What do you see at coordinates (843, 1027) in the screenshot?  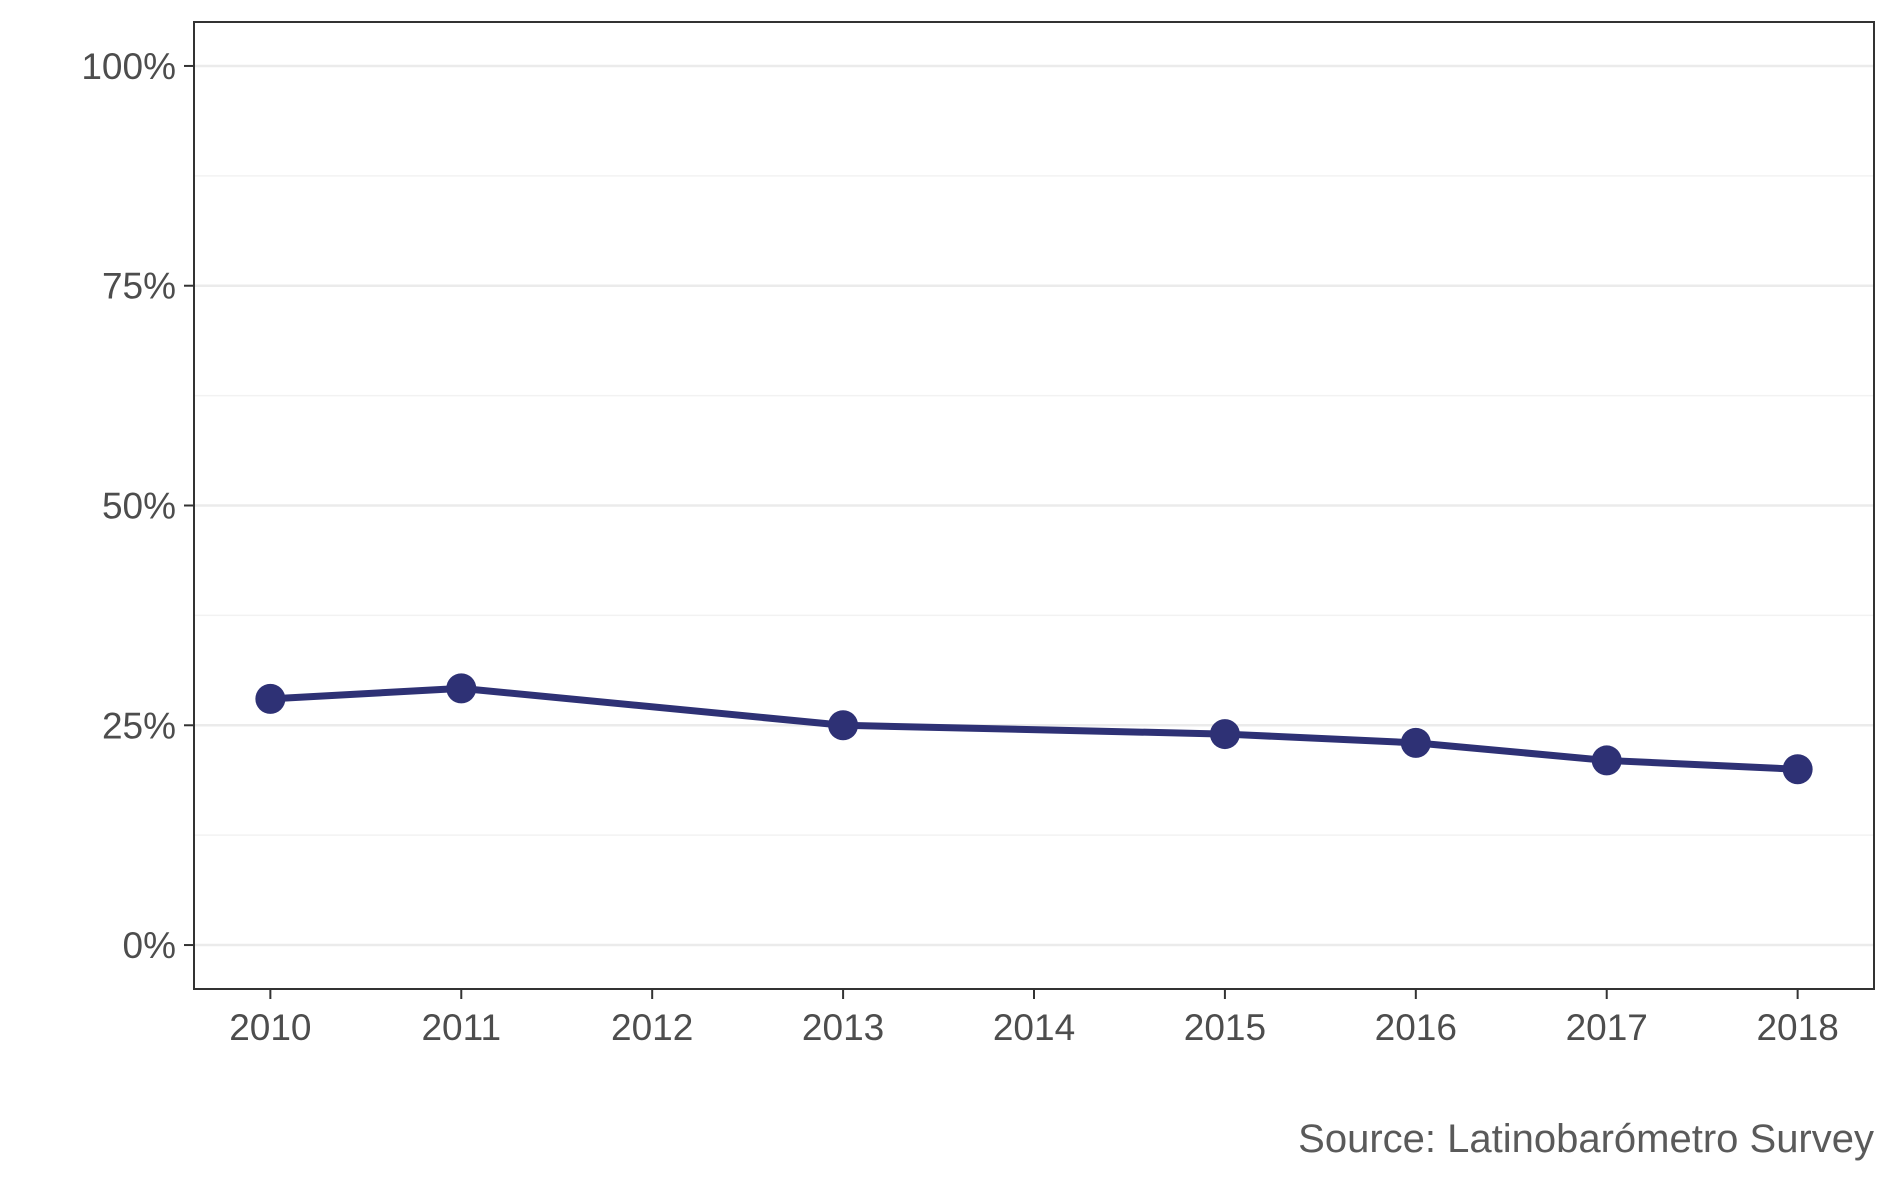 I see `x-tick-label: 2013` at bounding box center [843, 1027].